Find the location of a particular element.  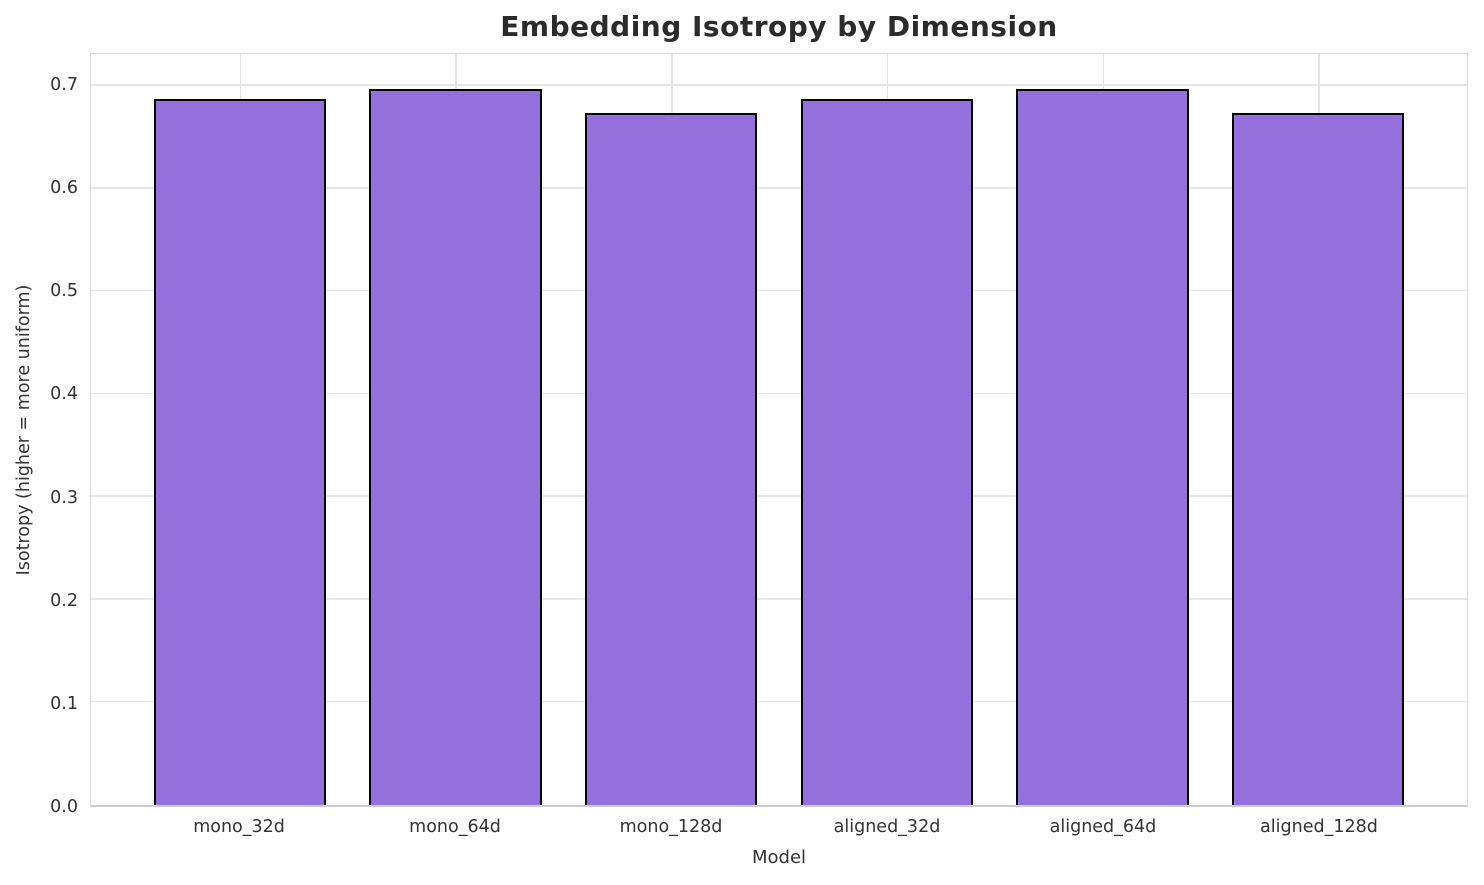

x-tick-label: aligned_32d is located at coordinates (887, 827).